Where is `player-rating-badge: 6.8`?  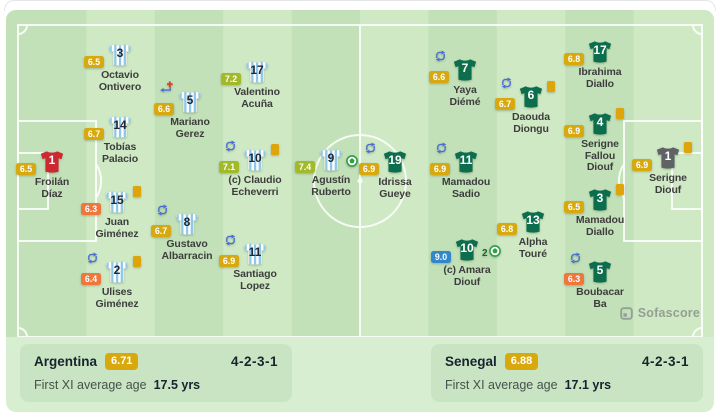
player-rating-badge: 6.8 is located at coordinates (574, 59).